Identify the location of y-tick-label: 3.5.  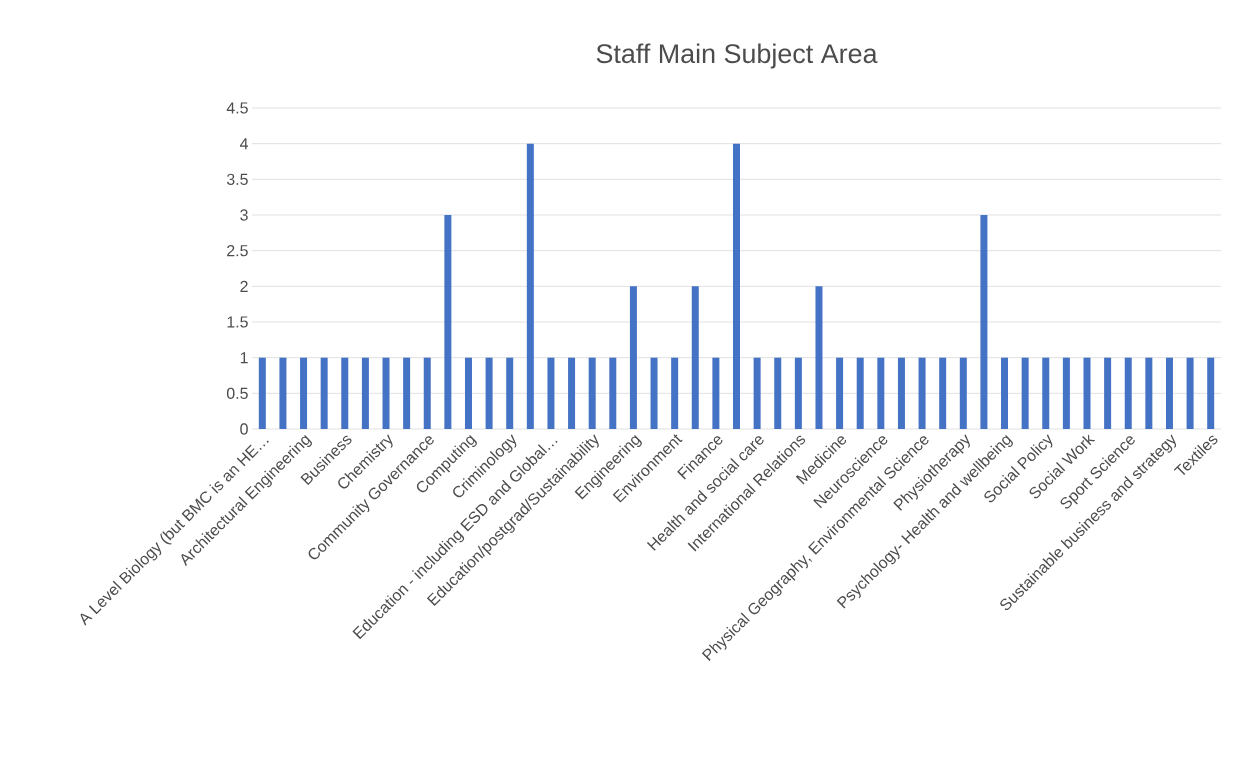
(237, 179).